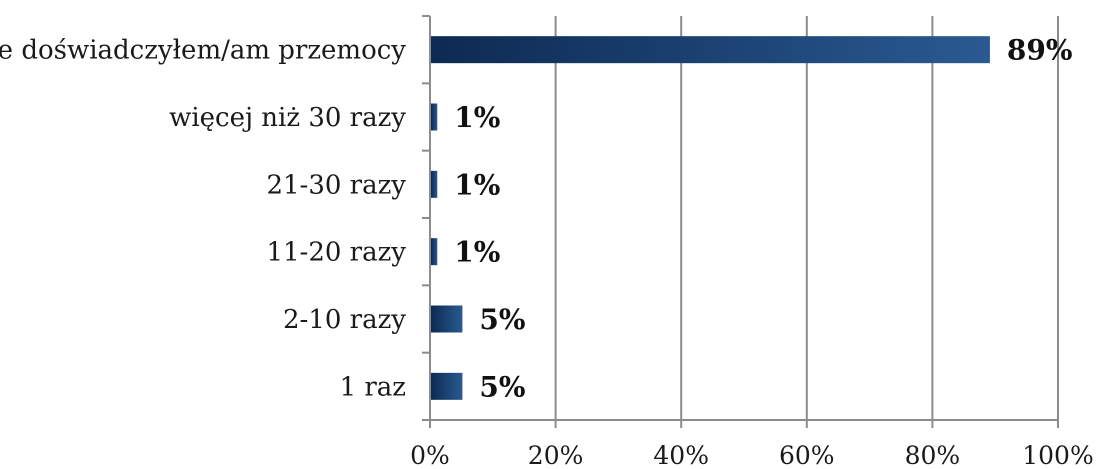 The height and width of the screenshot is (469, 1099). What do you see at coordinates (807, 455) in the screenshot?
I see `x-tick-label: 60%` at bounding box center [807, 455].